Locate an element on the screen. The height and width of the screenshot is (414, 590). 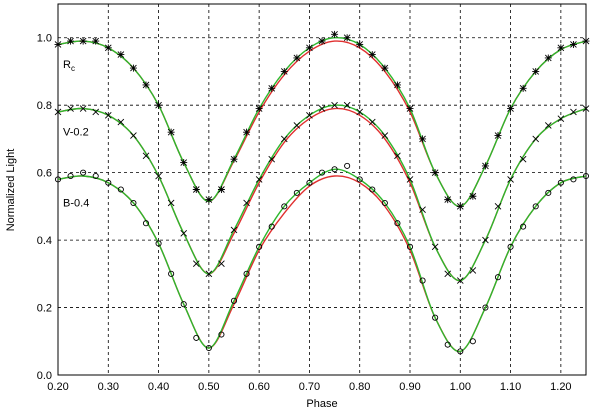
y-tick-label: 0.4 is located at coordinates (44, 241).